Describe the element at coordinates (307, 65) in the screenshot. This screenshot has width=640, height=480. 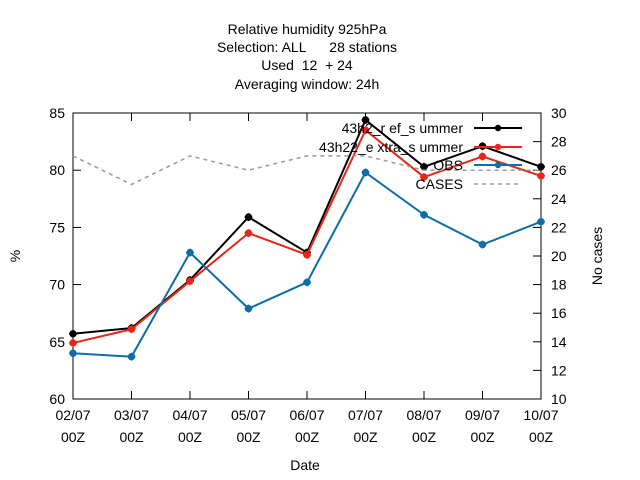
I see `title-line-3: Used 12 + 24` at that location.